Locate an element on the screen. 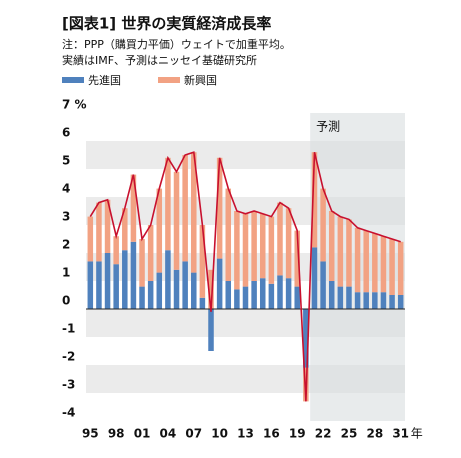 The image size is (461, 458). x-tick-label: 28 is located at coordinates (374, 434).